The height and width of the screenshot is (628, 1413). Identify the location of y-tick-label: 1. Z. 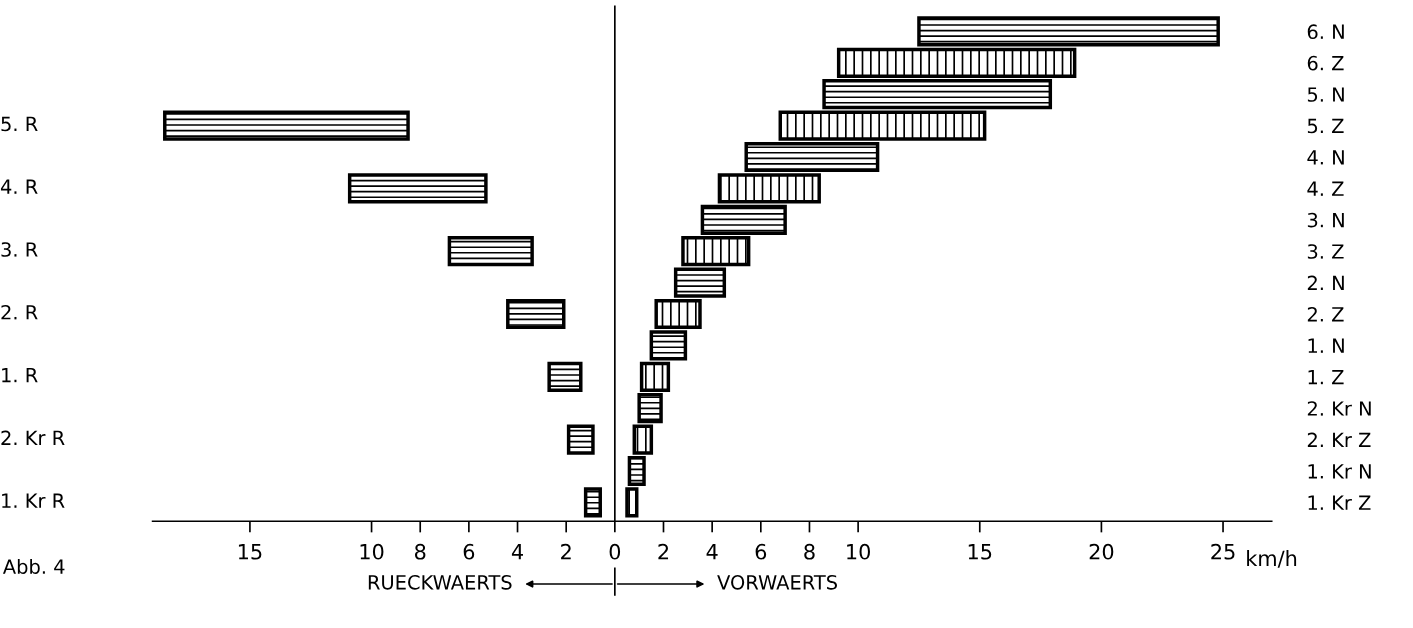
(1326, 377).